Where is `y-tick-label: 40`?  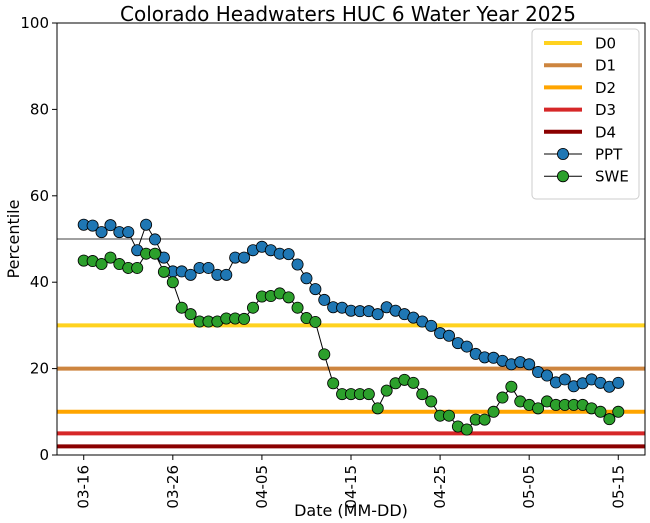 y-tick-label: 40 is located at coordinates (39, 282).